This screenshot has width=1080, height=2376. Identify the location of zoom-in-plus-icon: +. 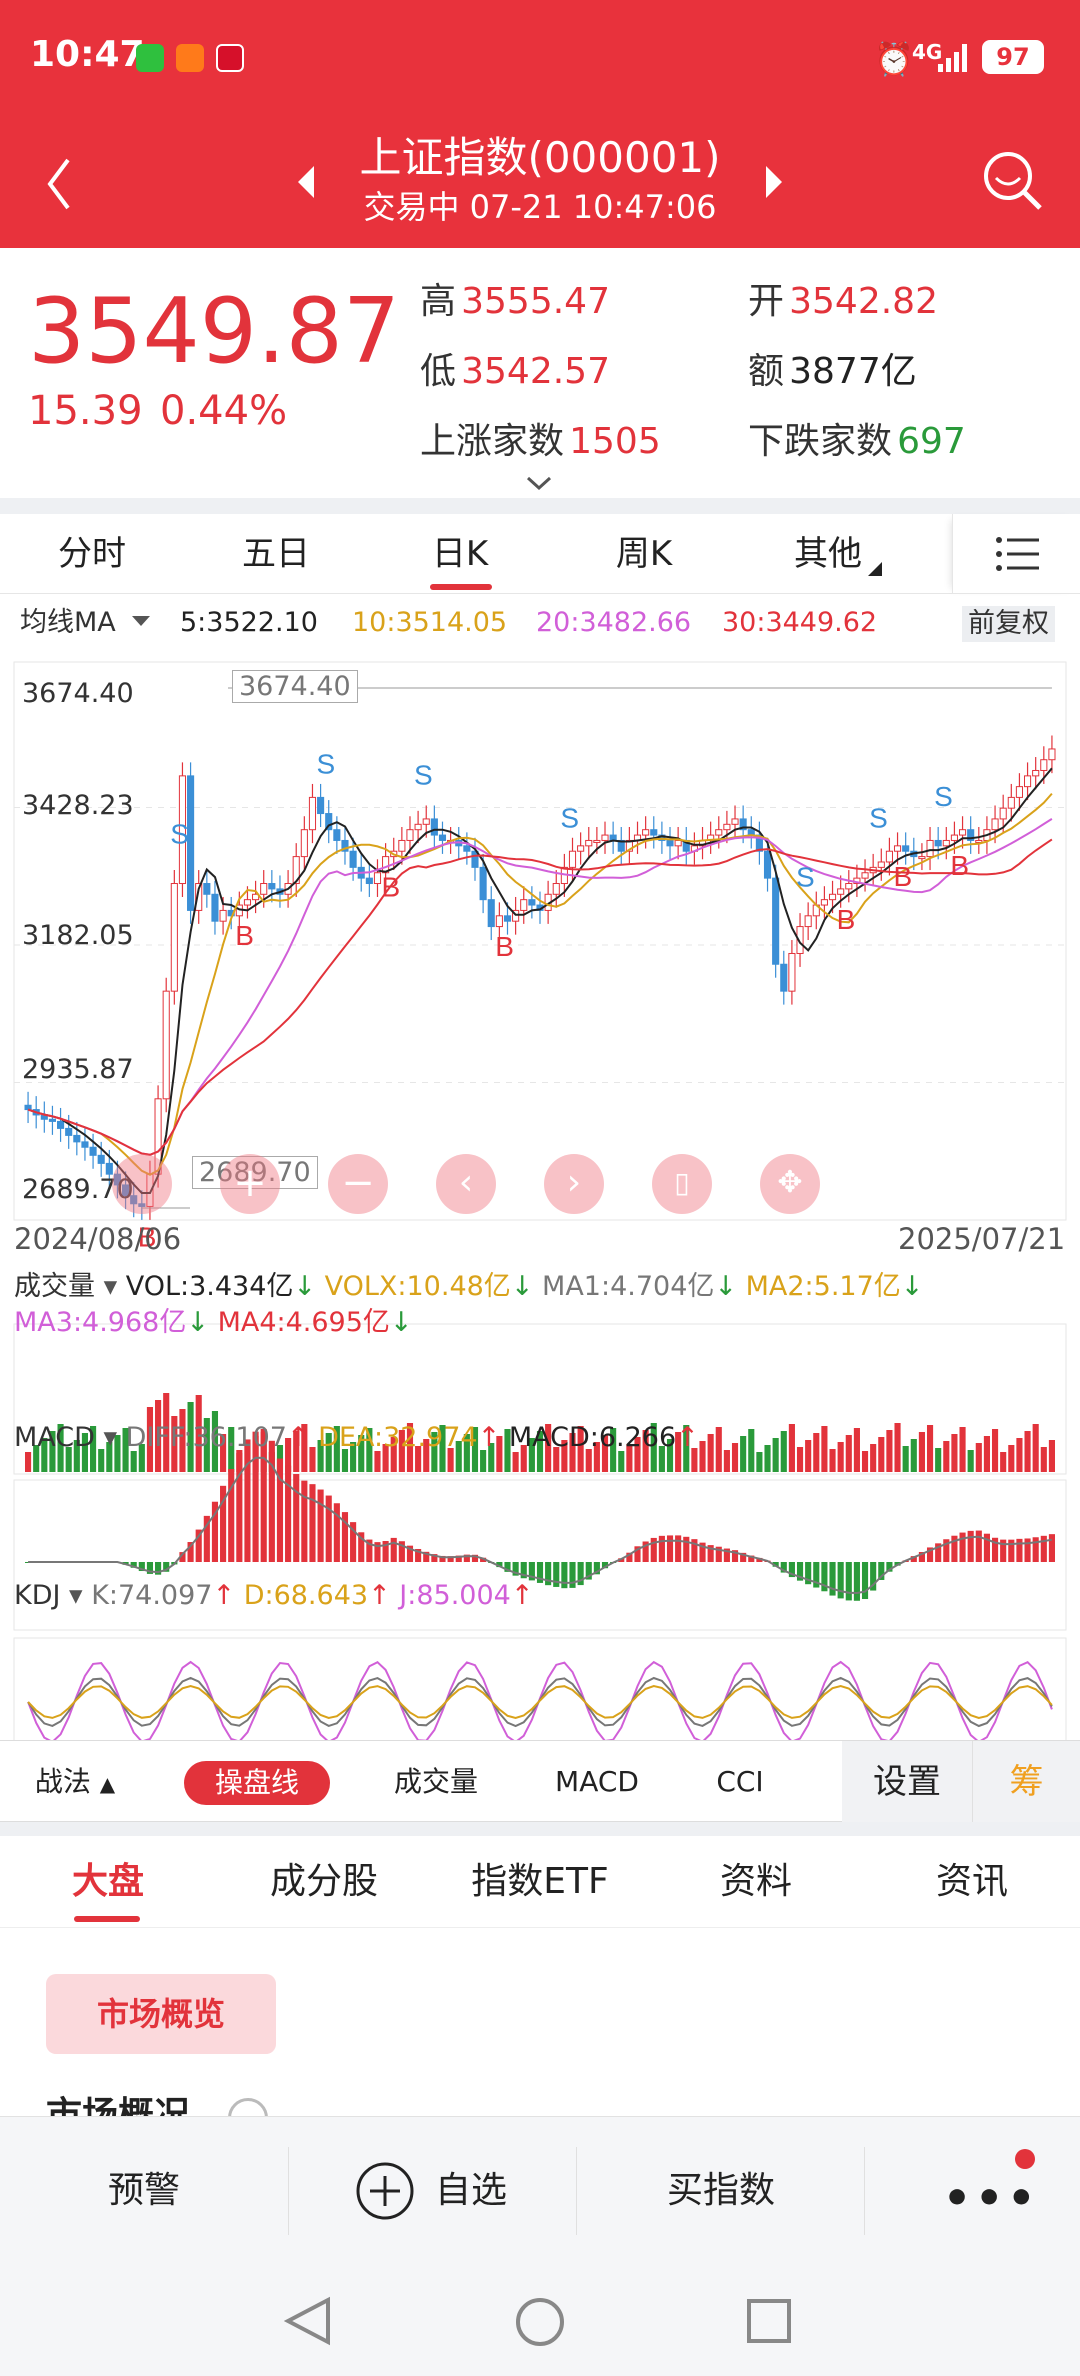
(250, 1184).